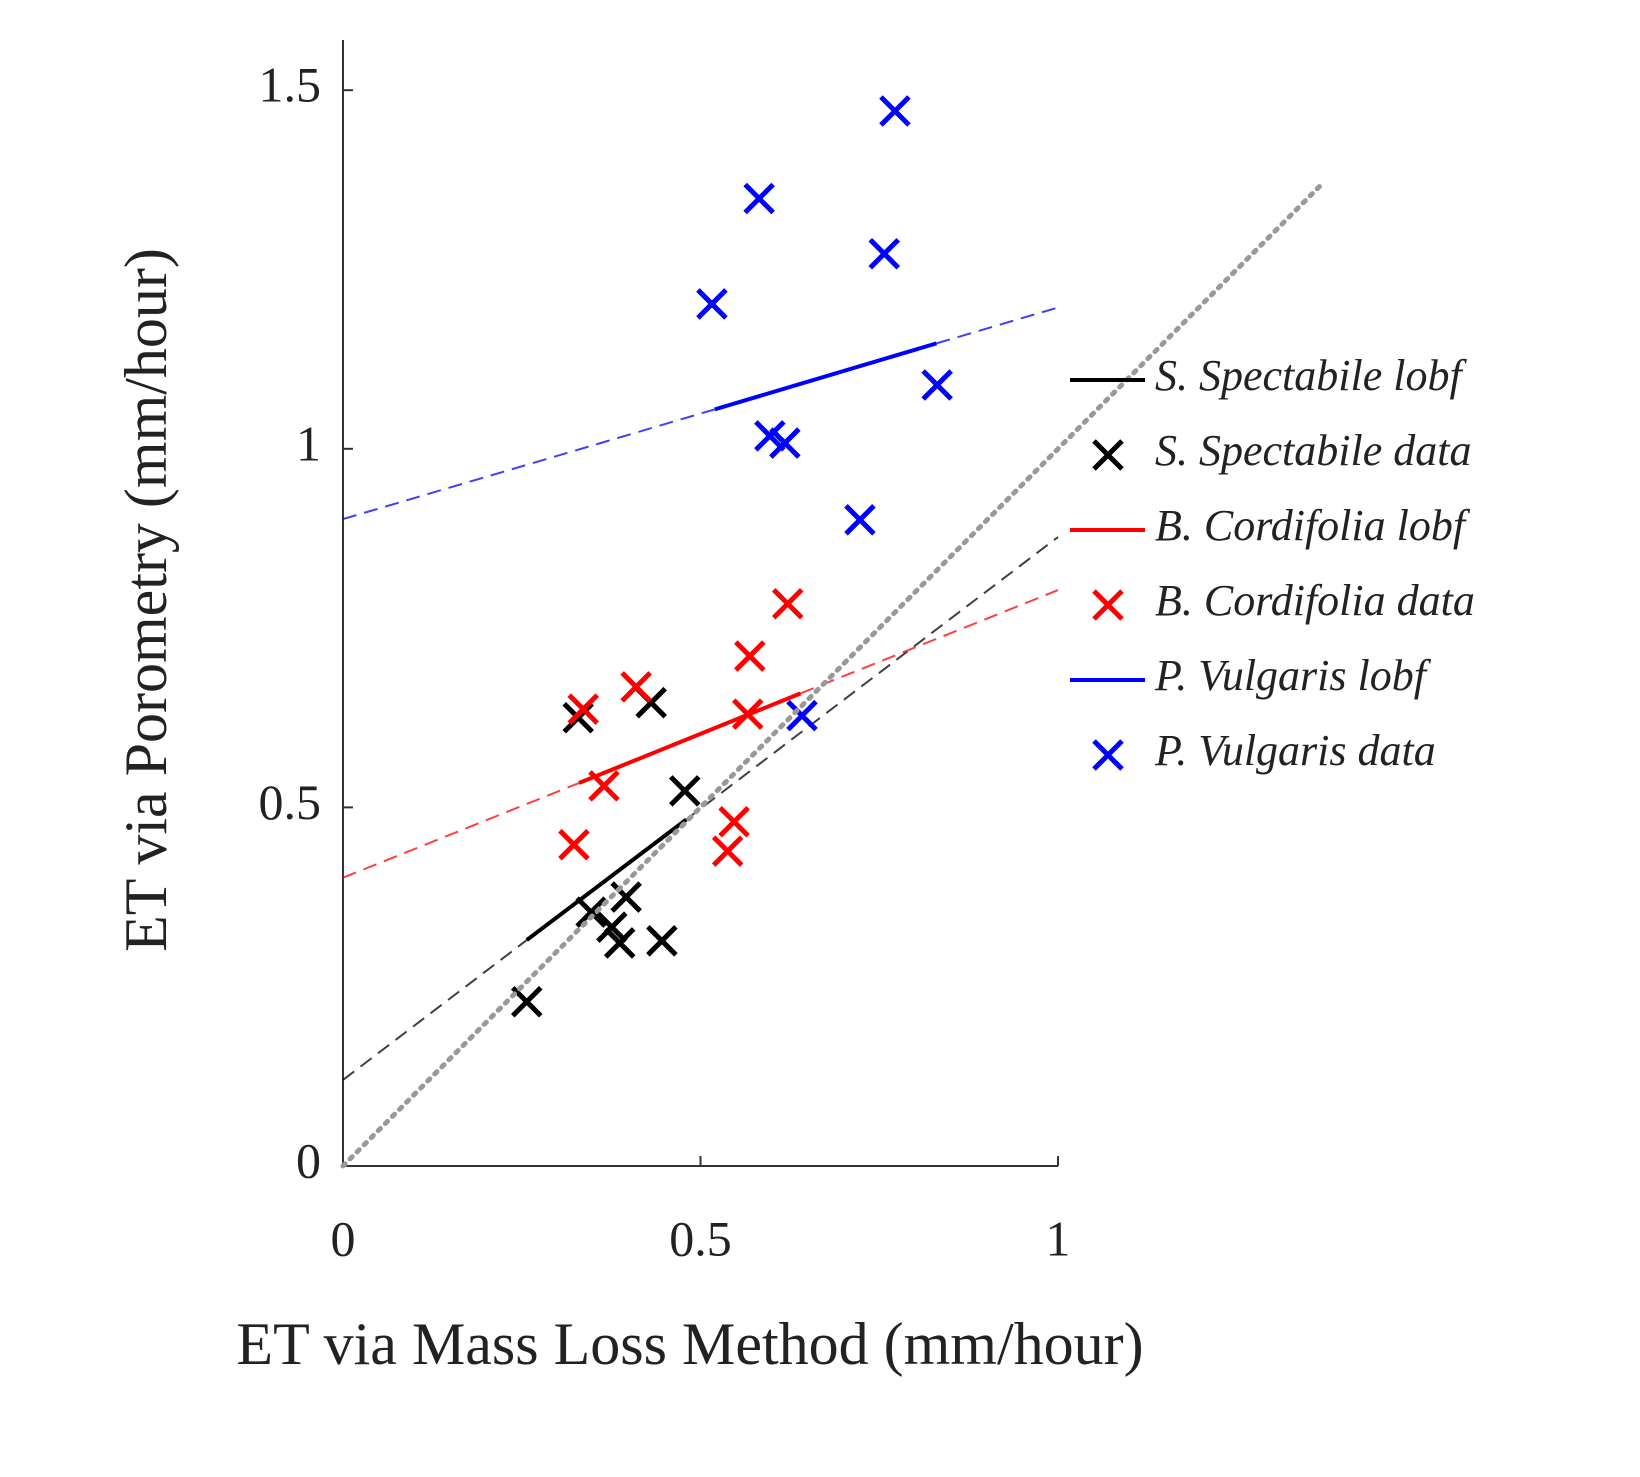  Describe the element at coordinates (290, 85) in the screenshot. I see `y-tick-label: 1.5` at that location.